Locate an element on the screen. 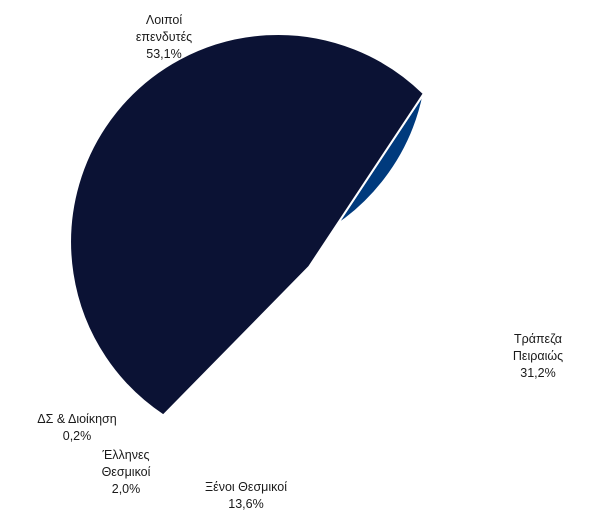  slice-label-line: Ξένοι Θεσμικοί is located at coordinates (246, 487).